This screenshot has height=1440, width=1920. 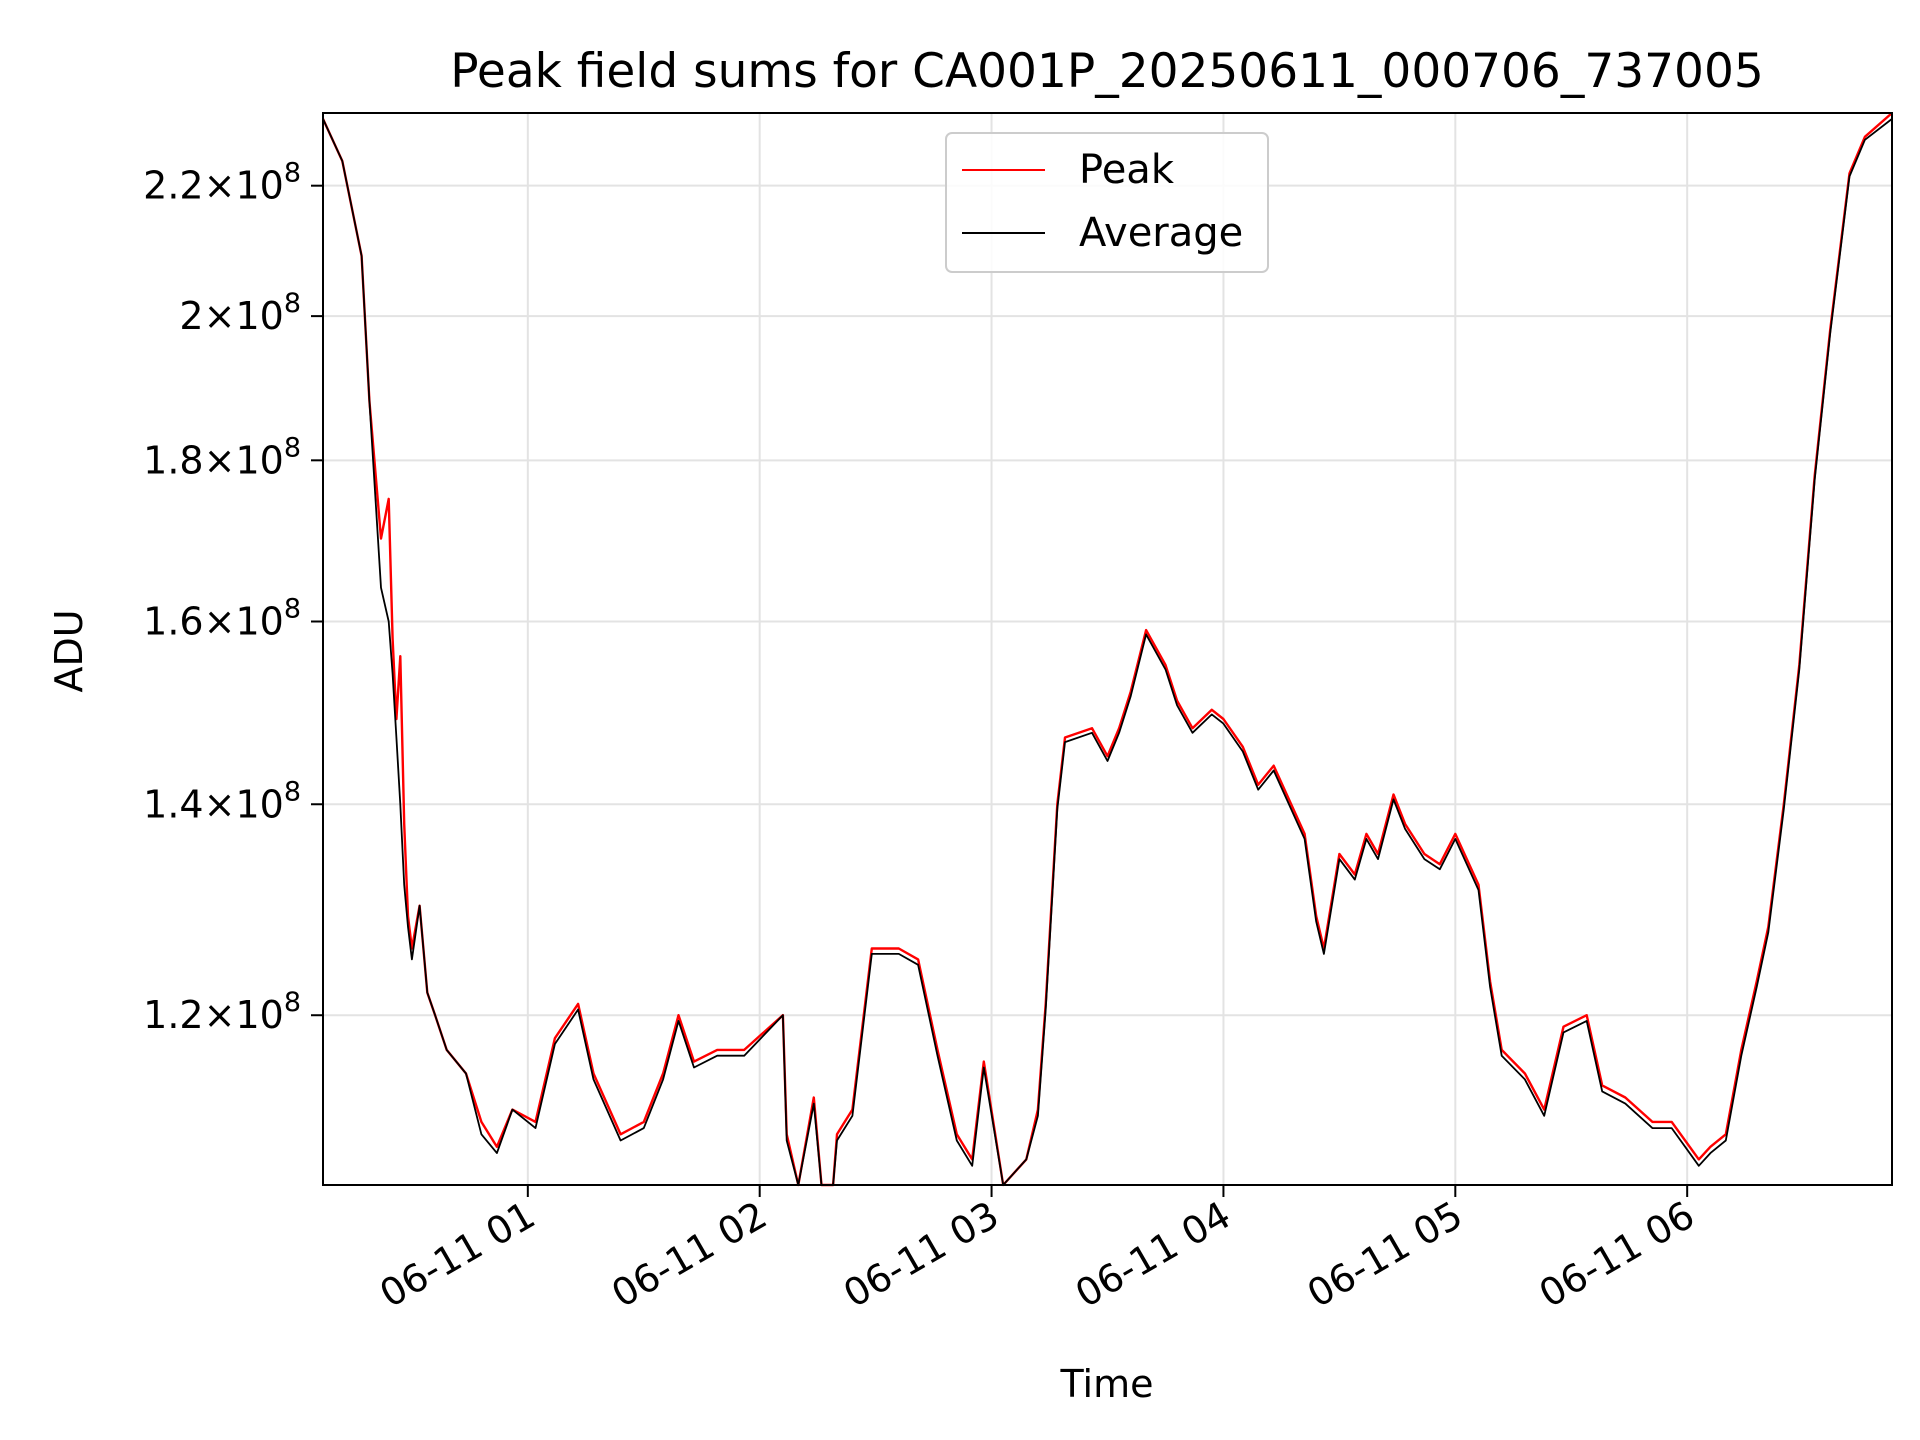 I want to click on legend: Peak Average, so click(x=1107, y=202).